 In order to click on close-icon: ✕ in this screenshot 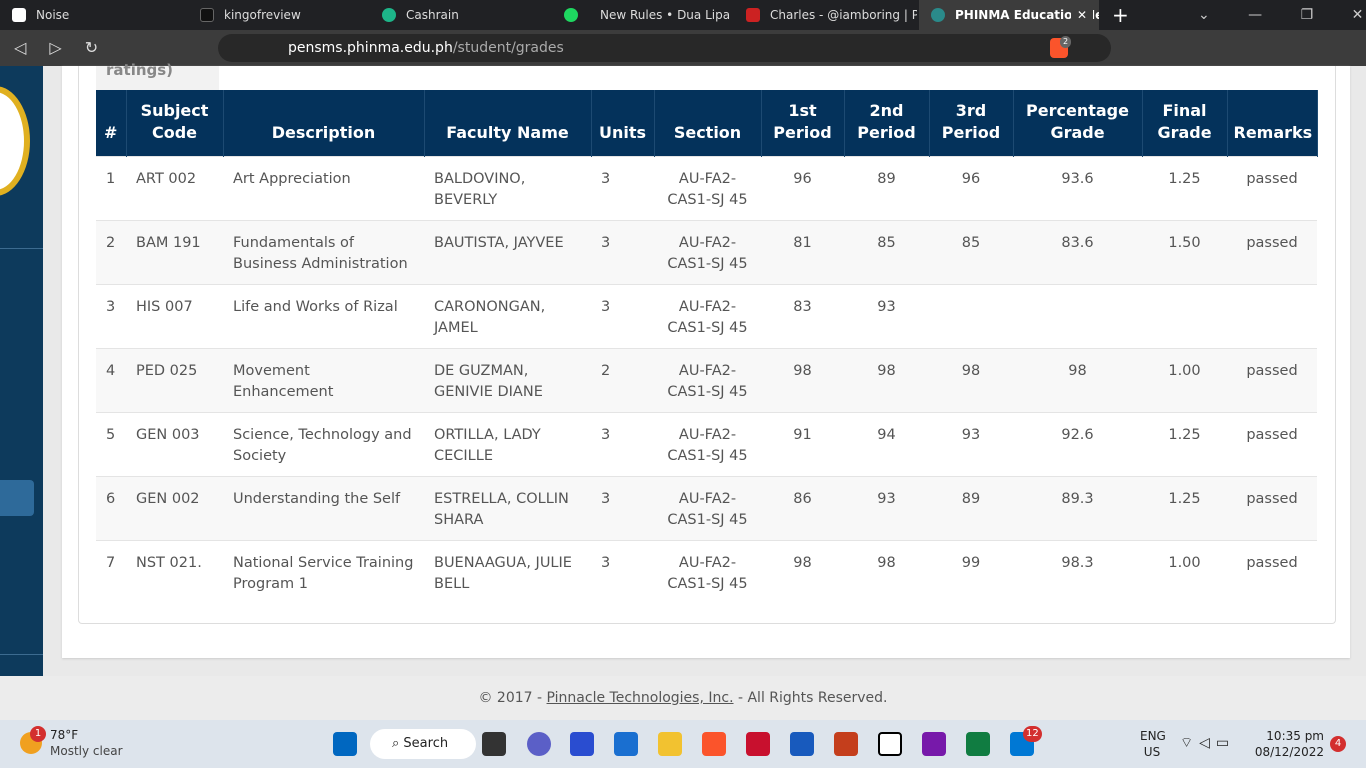, I will do `click(1081, 15)`.